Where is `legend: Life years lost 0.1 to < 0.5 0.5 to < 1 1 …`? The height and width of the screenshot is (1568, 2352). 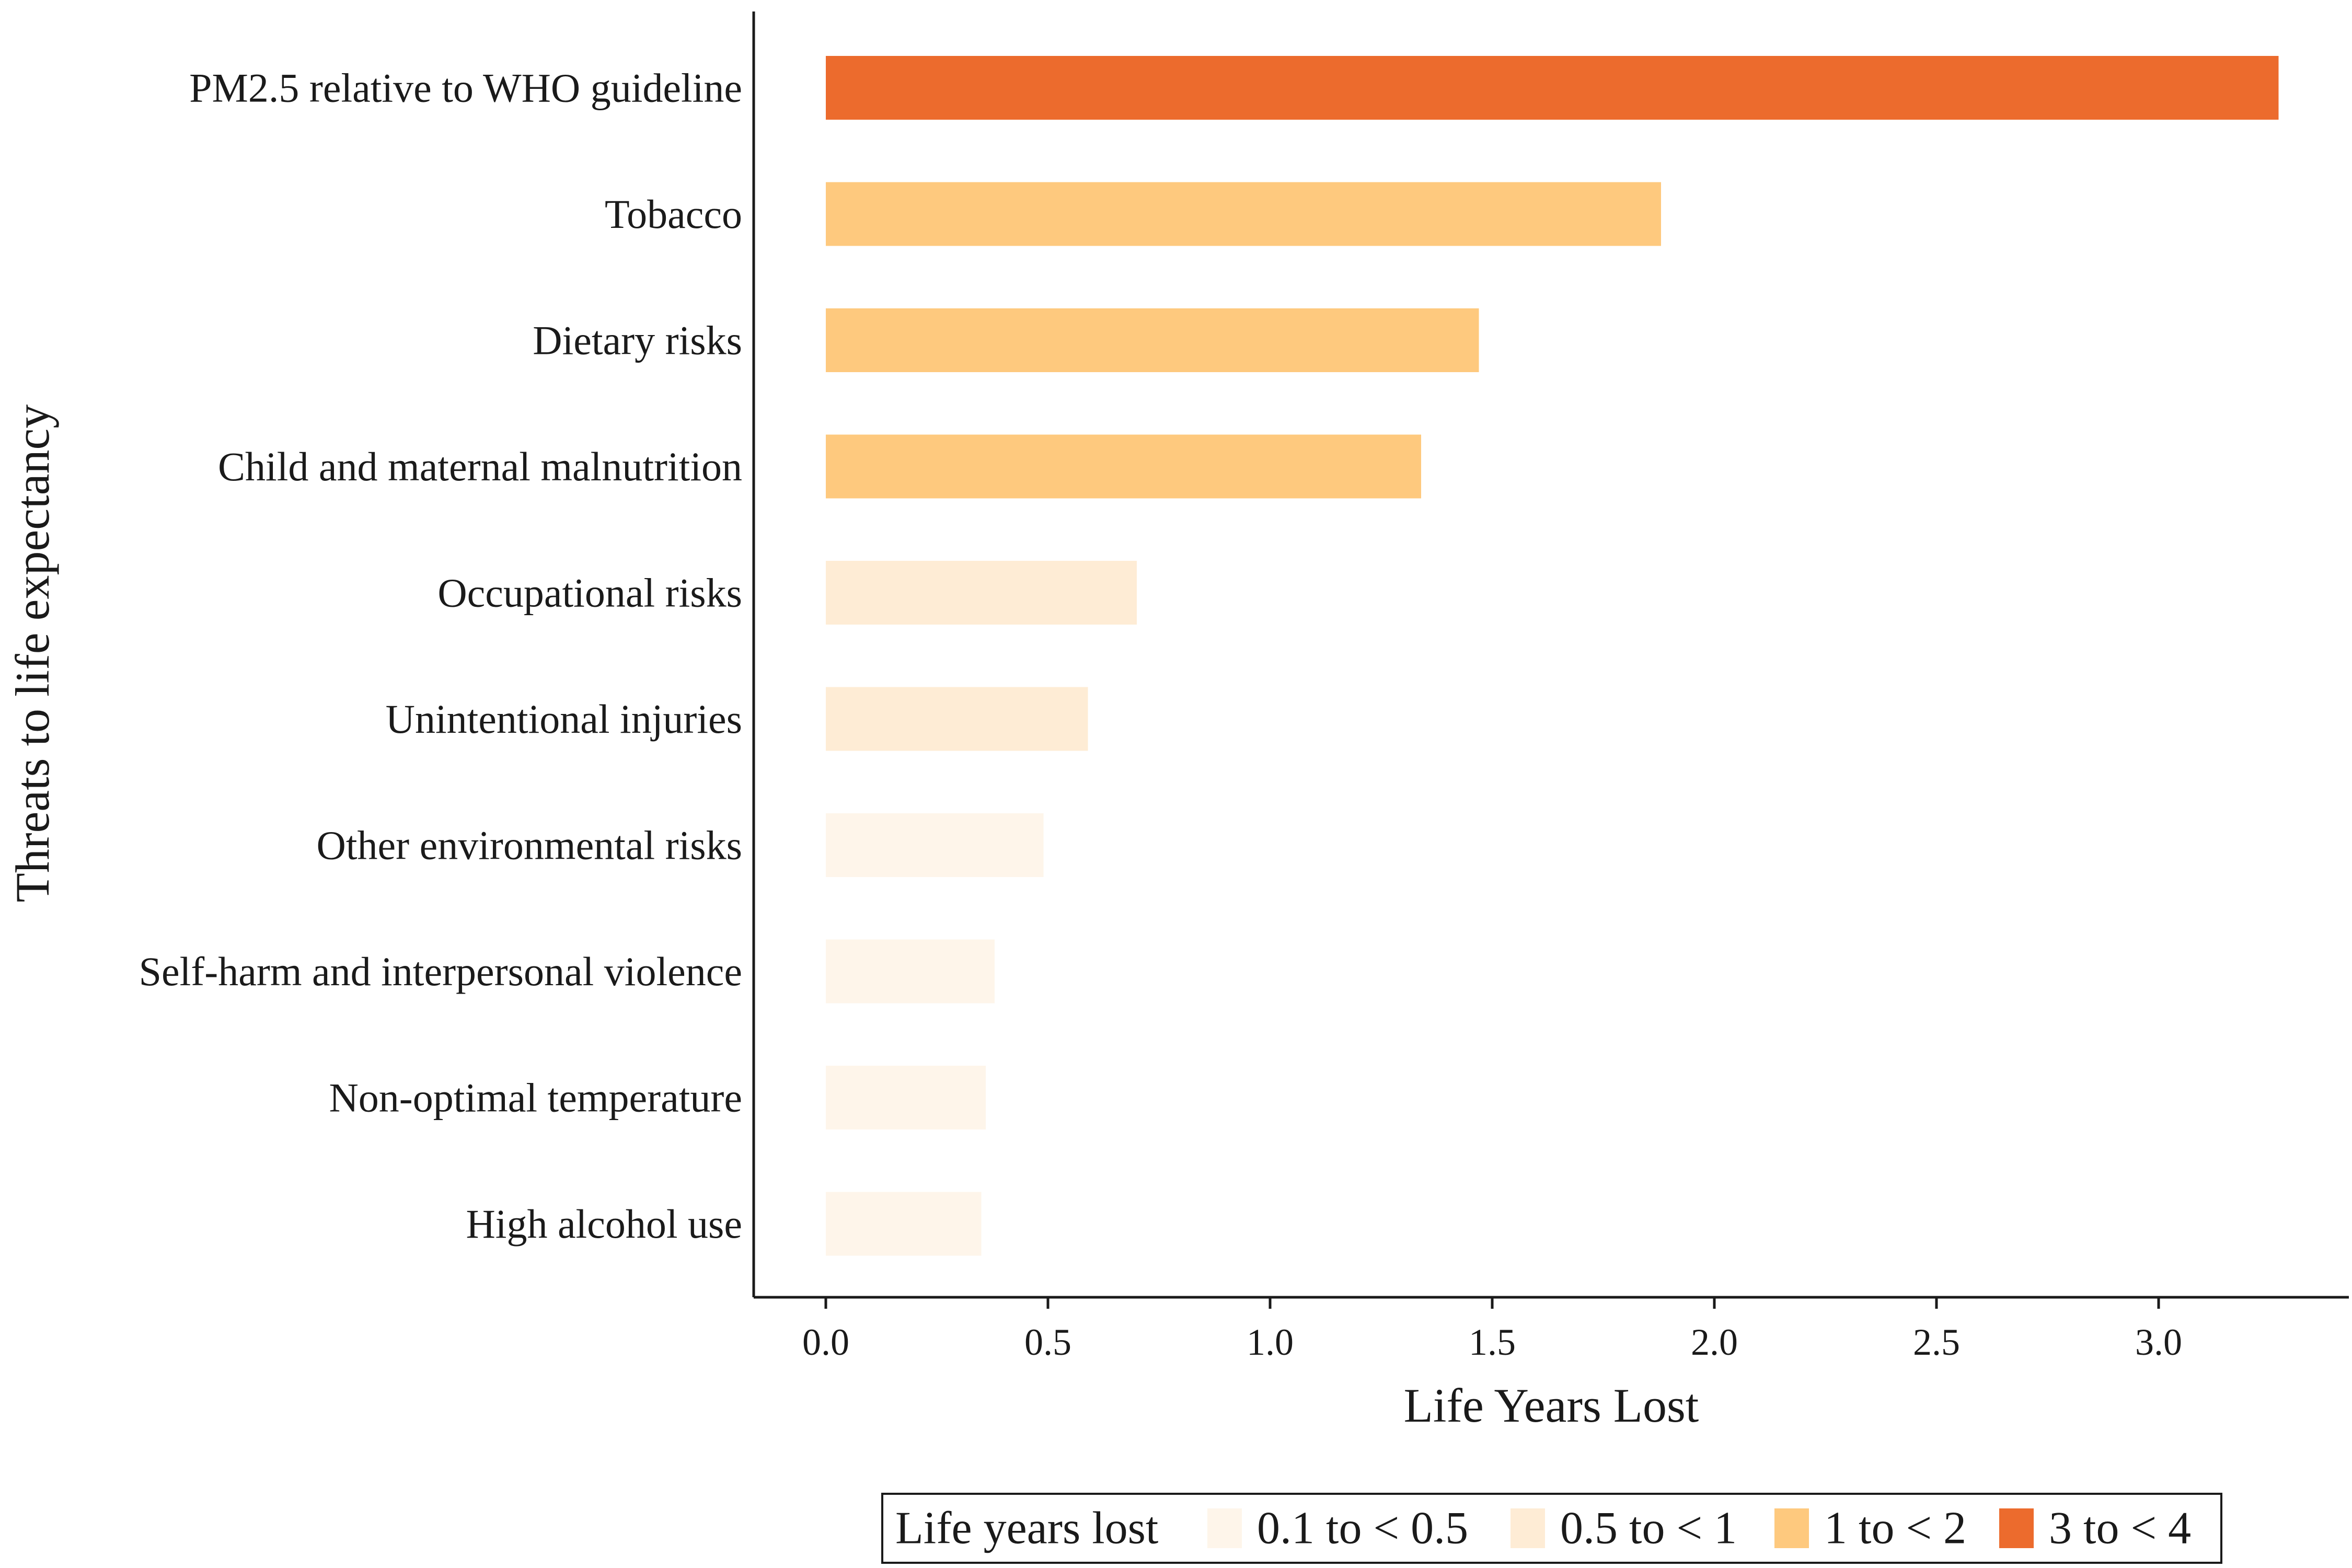
legend: Life years lost 0.1 to < 0.5 0.5 to < 1 1 … is located at coordinates (1551, 1528).